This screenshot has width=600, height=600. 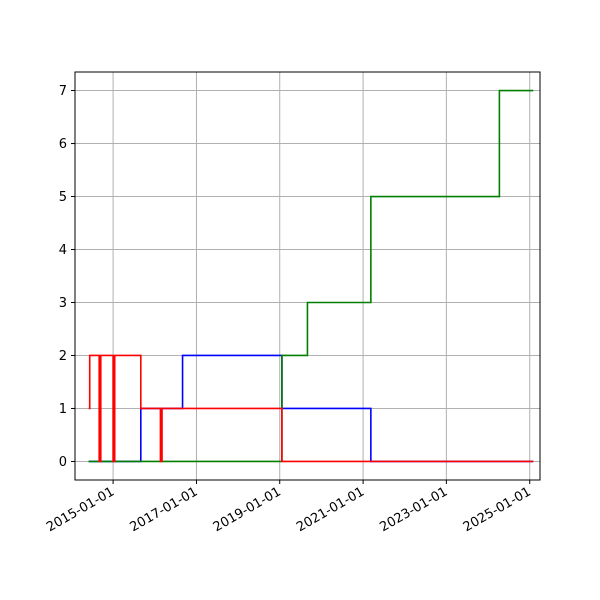 What do you see at coordinates (63, 303) in the screenshot?
I see `y-tick-label: 3` at bounding box center [63, 303].